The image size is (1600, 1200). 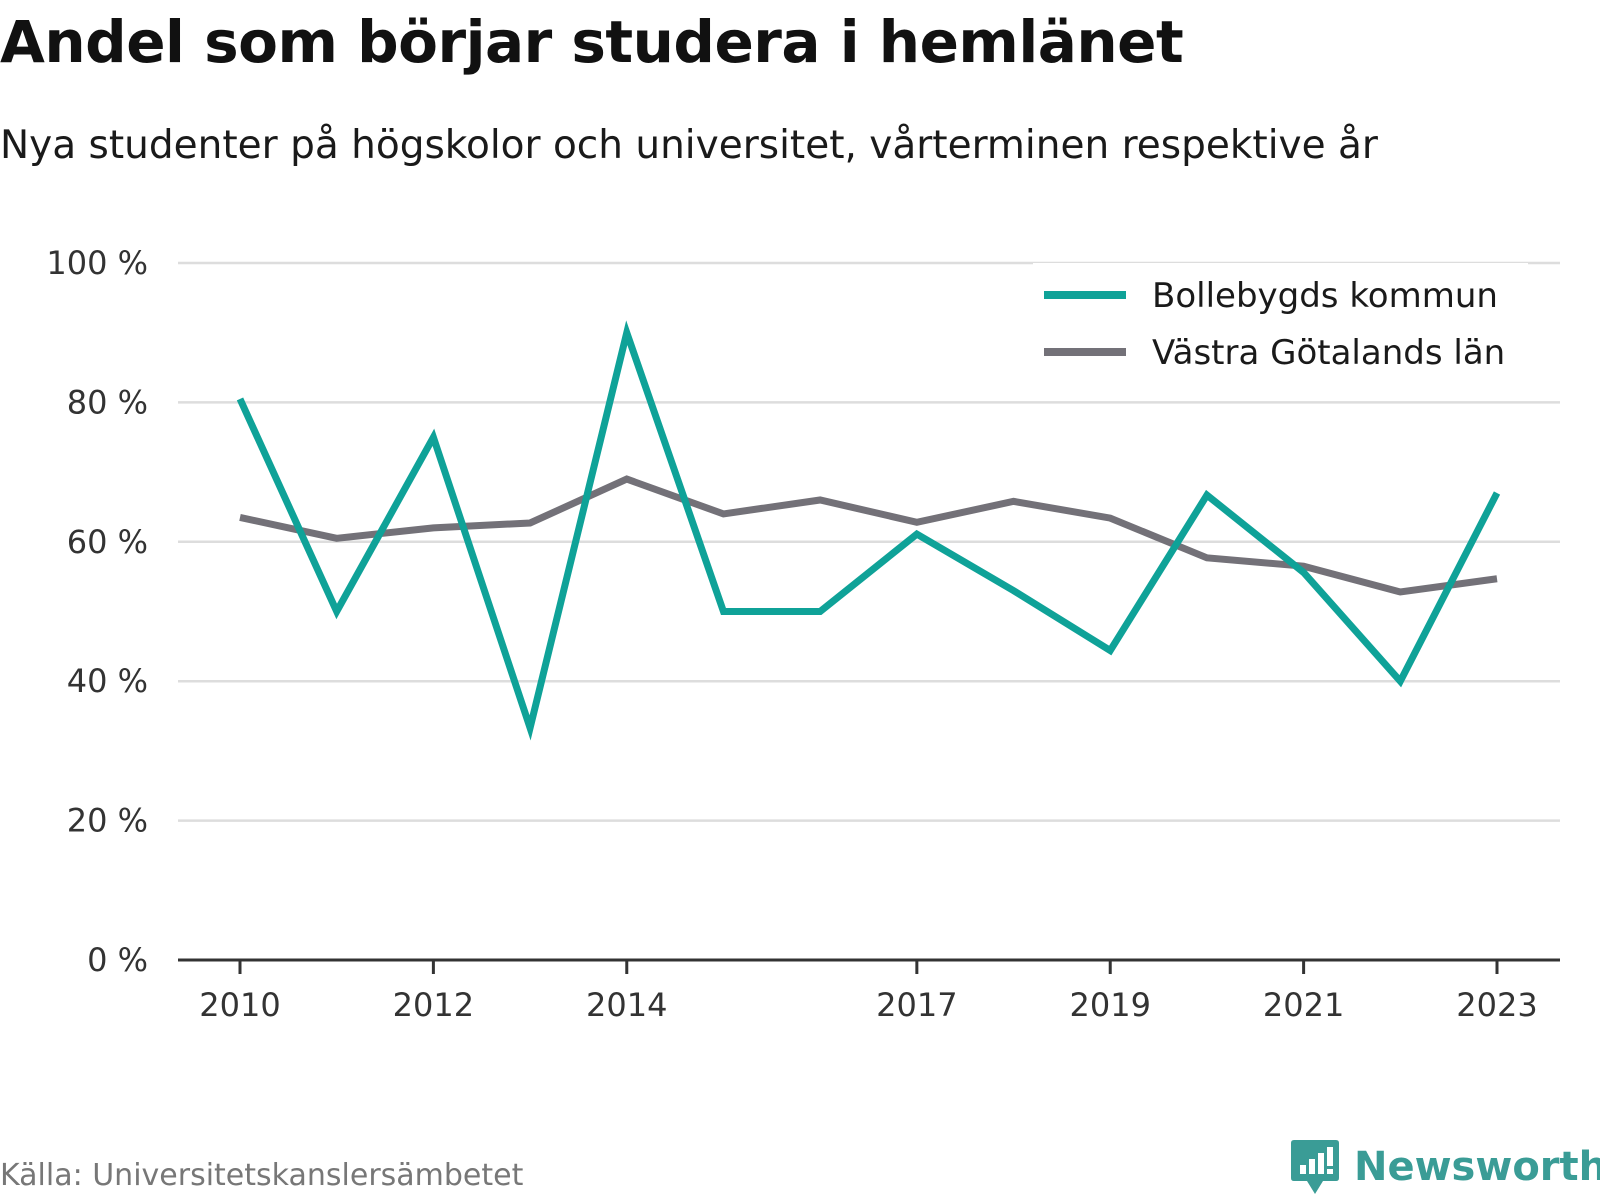 What do you see at coordinates (1110, 1005) in the screenshot?
I see `x-tick-label: 2019` at bounding box center [1110, 1005].